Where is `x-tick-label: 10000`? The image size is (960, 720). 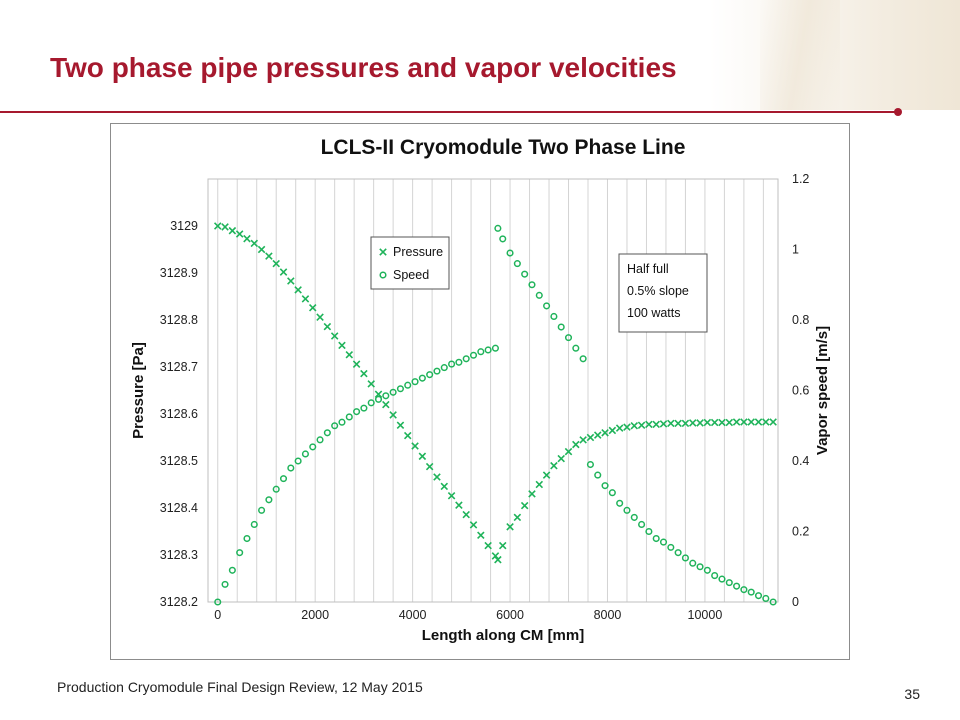
x-tick-label: 10000 is located at coordinates (705, 615).